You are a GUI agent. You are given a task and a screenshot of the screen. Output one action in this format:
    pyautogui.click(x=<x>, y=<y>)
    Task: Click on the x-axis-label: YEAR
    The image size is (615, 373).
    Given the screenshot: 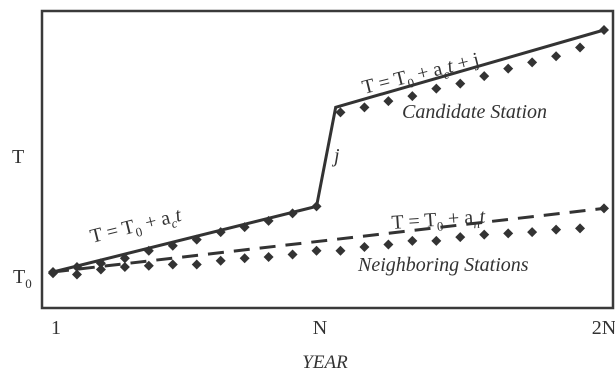 What is the action you would take?
    pyautogui.click(x=325, y=362)
    